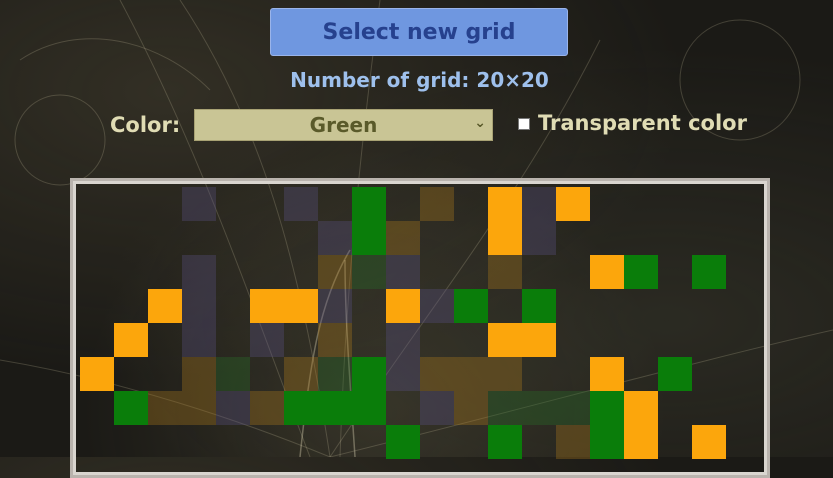 The height and width of the screenshot is (478, 833). I want to click on color-select: Green ⌄, so click(343, 125).